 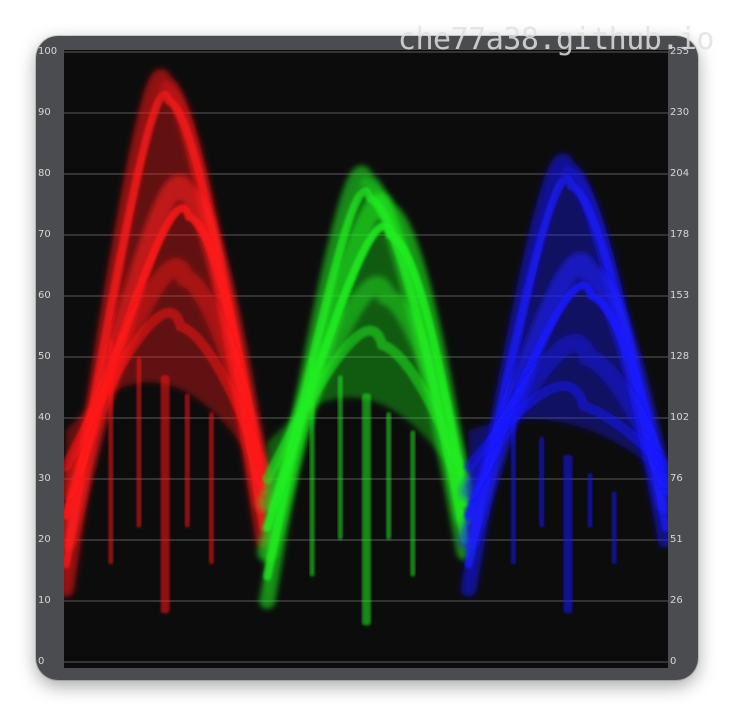 What do you see at coordinates (680, 51) in the screenshot?
I see `right-tick-label: 255` at bounding box center [680, 51].